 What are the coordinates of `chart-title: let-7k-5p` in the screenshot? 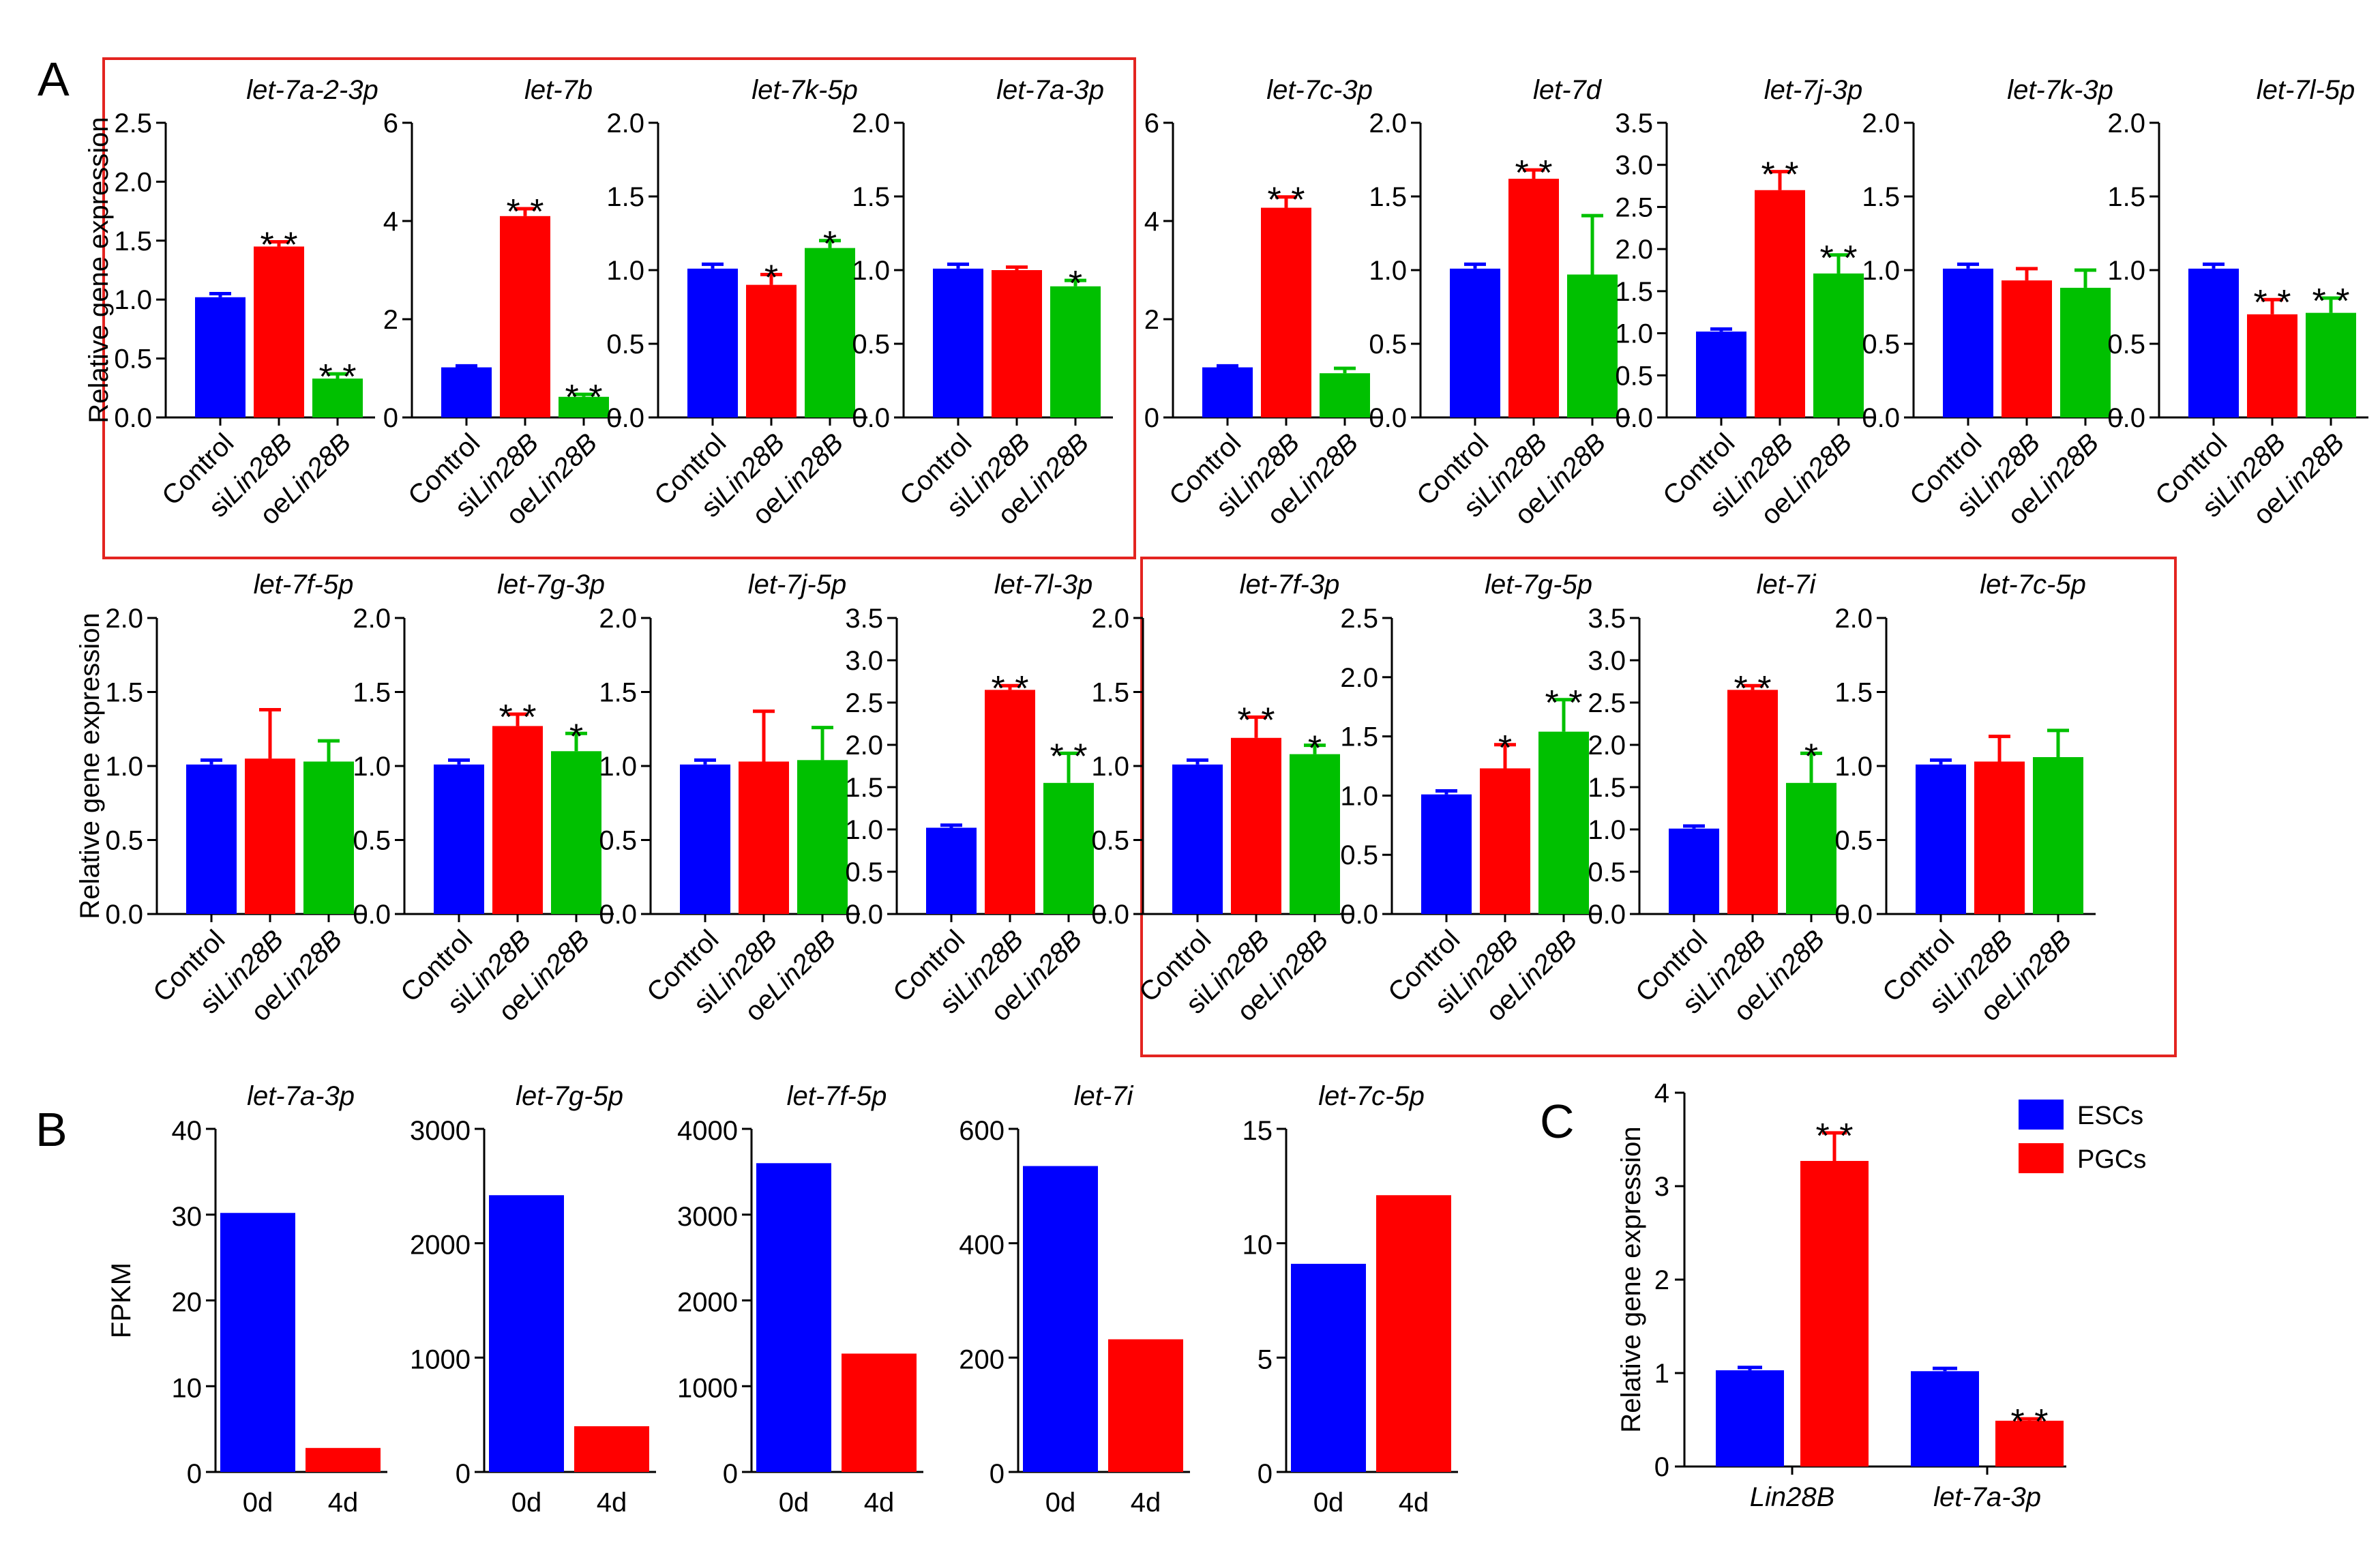 It's located at (805, 90).